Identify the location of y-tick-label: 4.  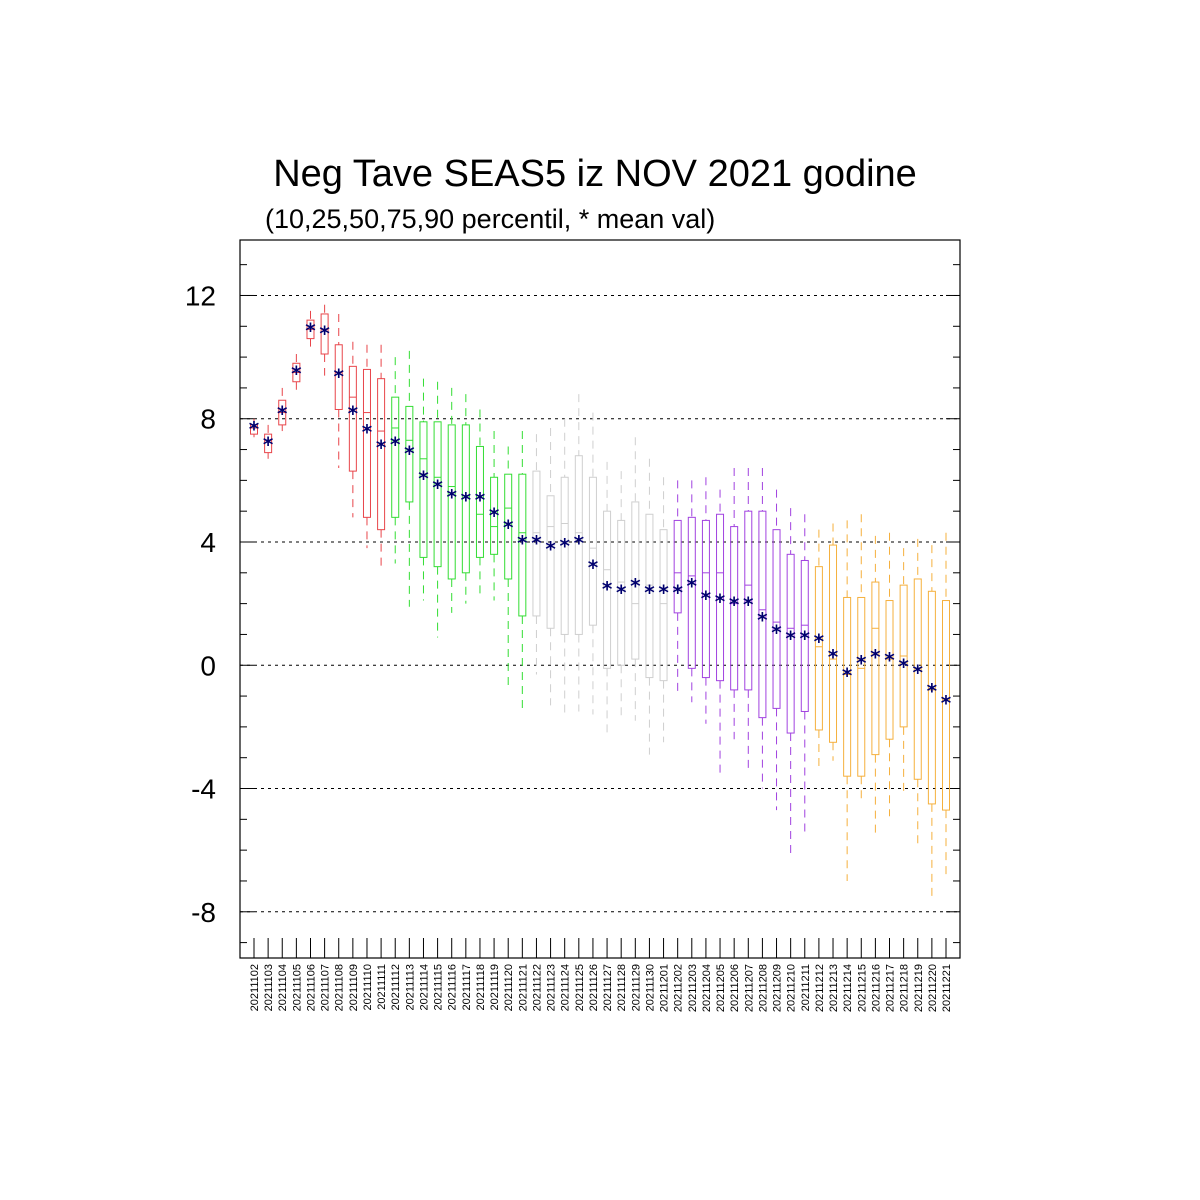
(208, 542).